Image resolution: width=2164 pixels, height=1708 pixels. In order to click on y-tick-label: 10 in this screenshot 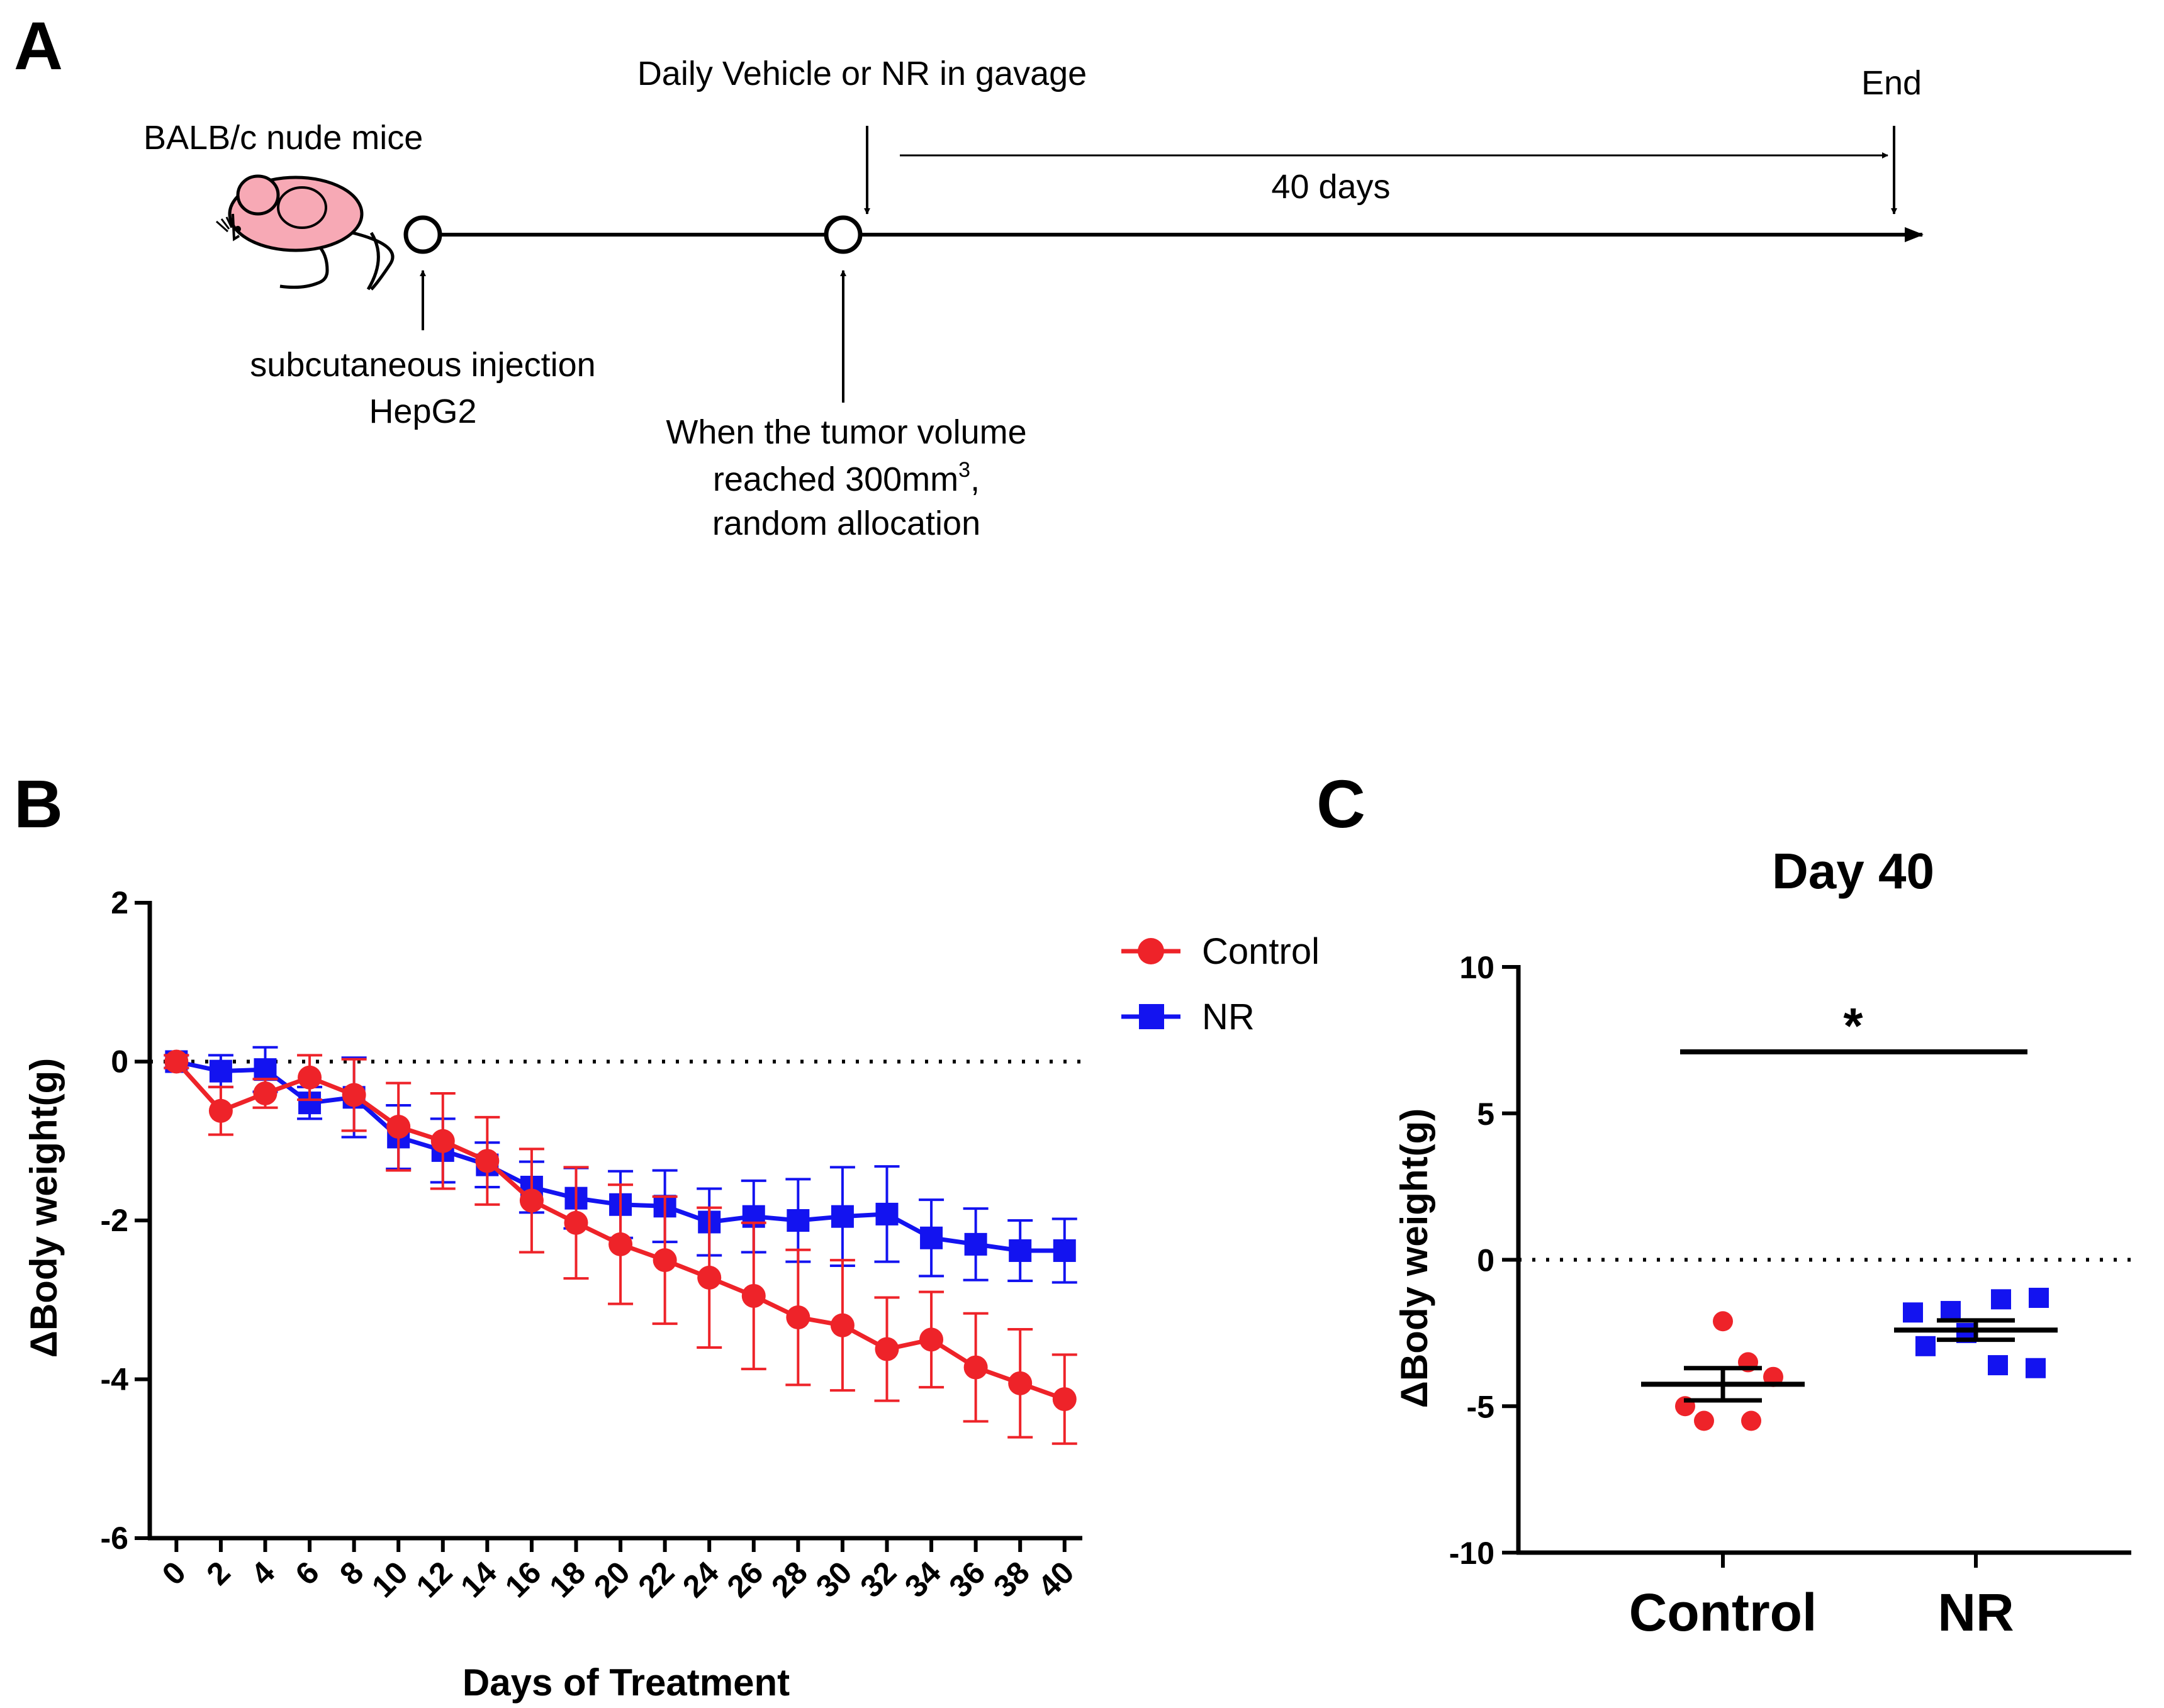, I will do `click(1476, 967)`.